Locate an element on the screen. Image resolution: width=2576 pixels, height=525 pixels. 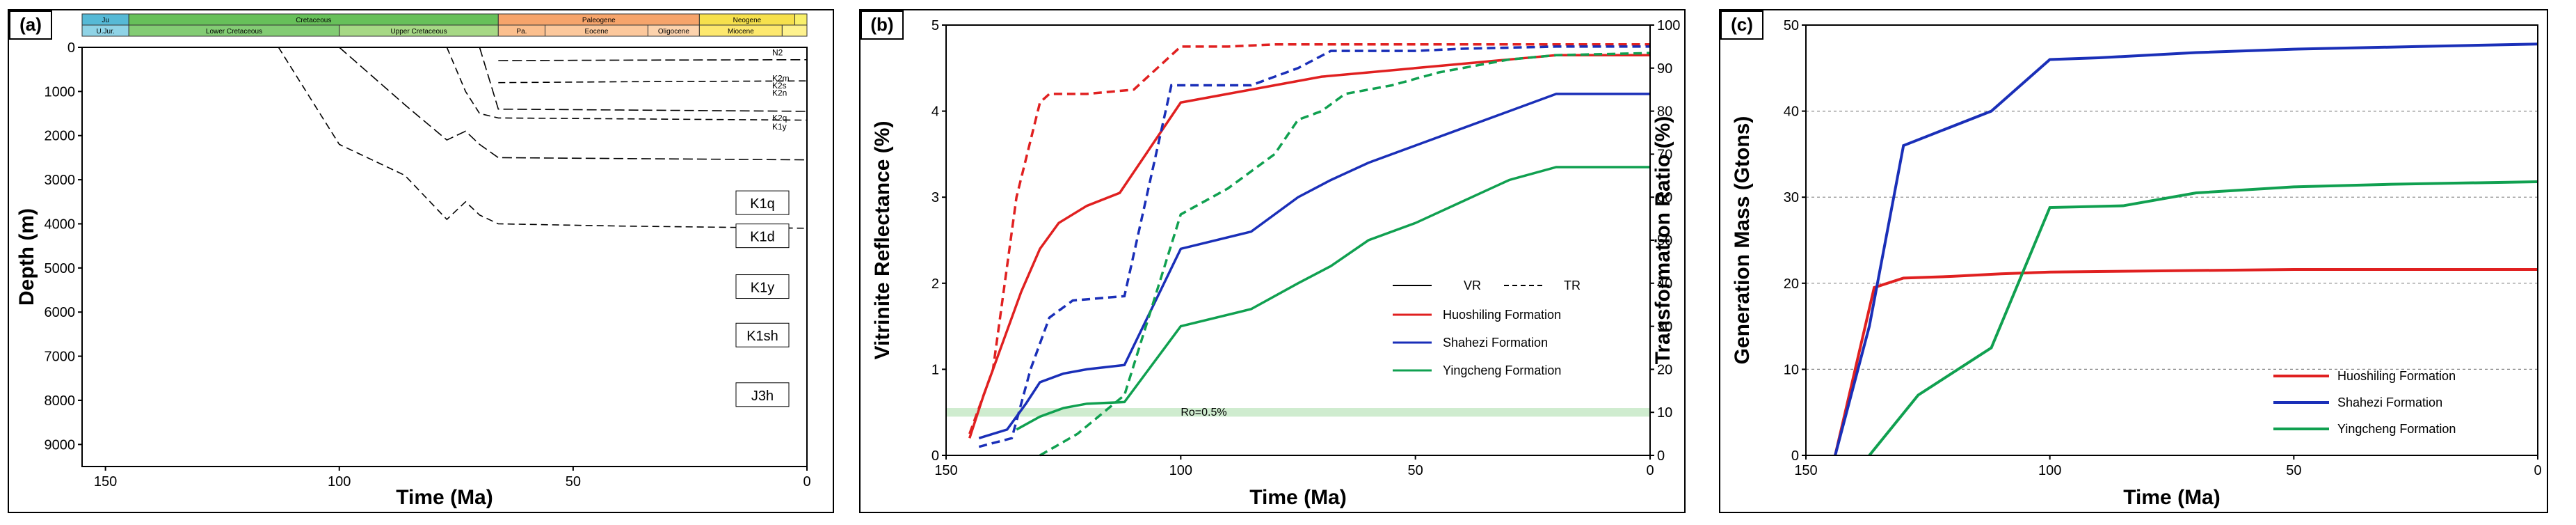
top-formation-label: K1y is located at coordinates (779, 127).